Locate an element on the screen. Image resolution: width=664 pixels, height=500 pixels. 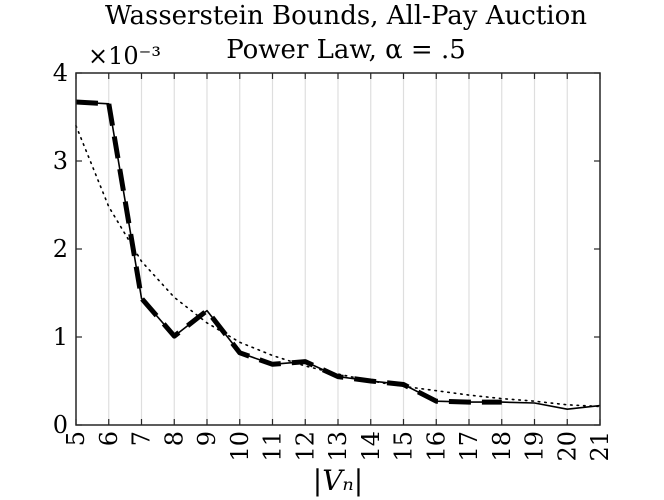
x-tick-label: 16 is located at coordinates (436, 446).